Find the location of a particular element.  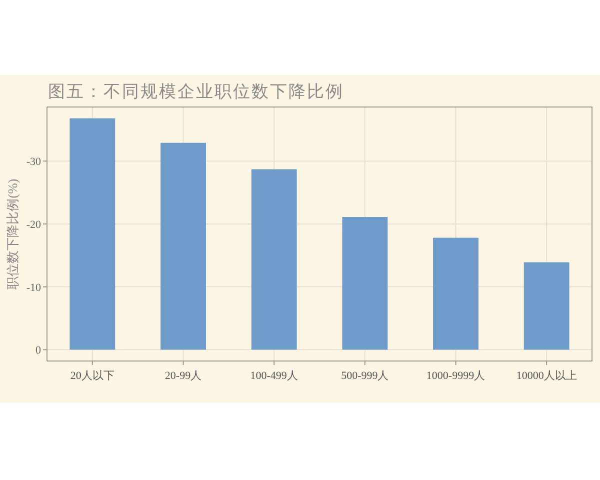

x-tick-label: 100-499人 is located at coordinates (274, 376).